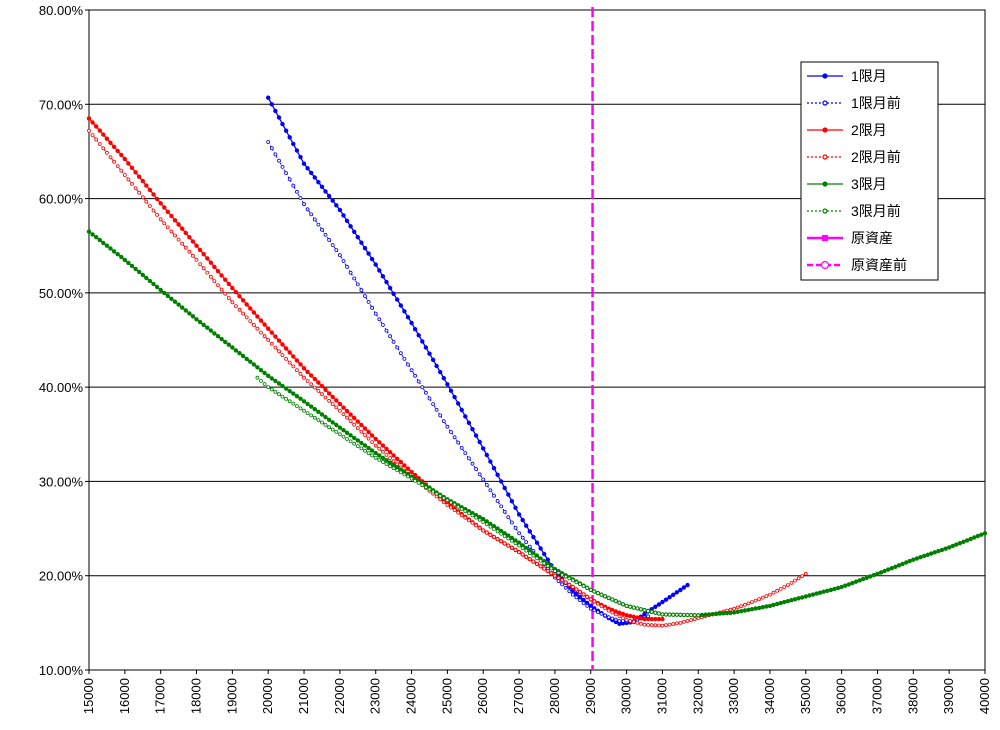  What do you see at coordinates (869, 184) in the screenshot?
I see `legend-label: 3限月` at bounding box center [869, 184].